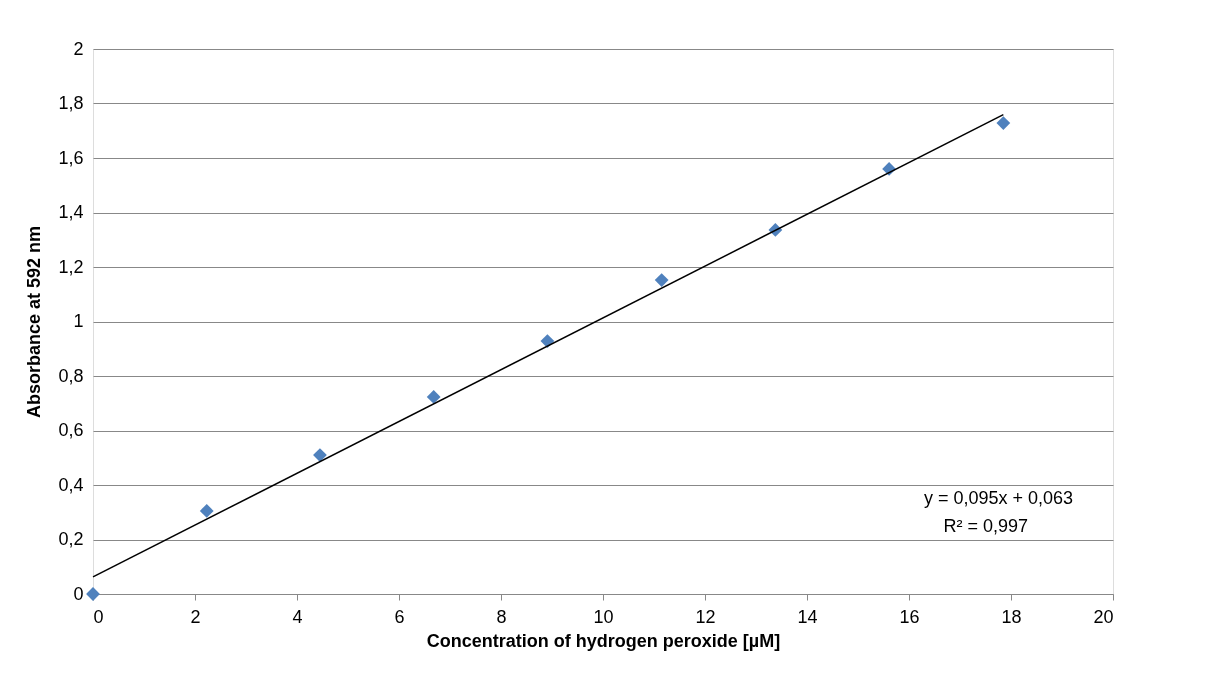 This screenshot has width=1208, height=686. I want to click on x-tick-label: 10, so click(603, 616).